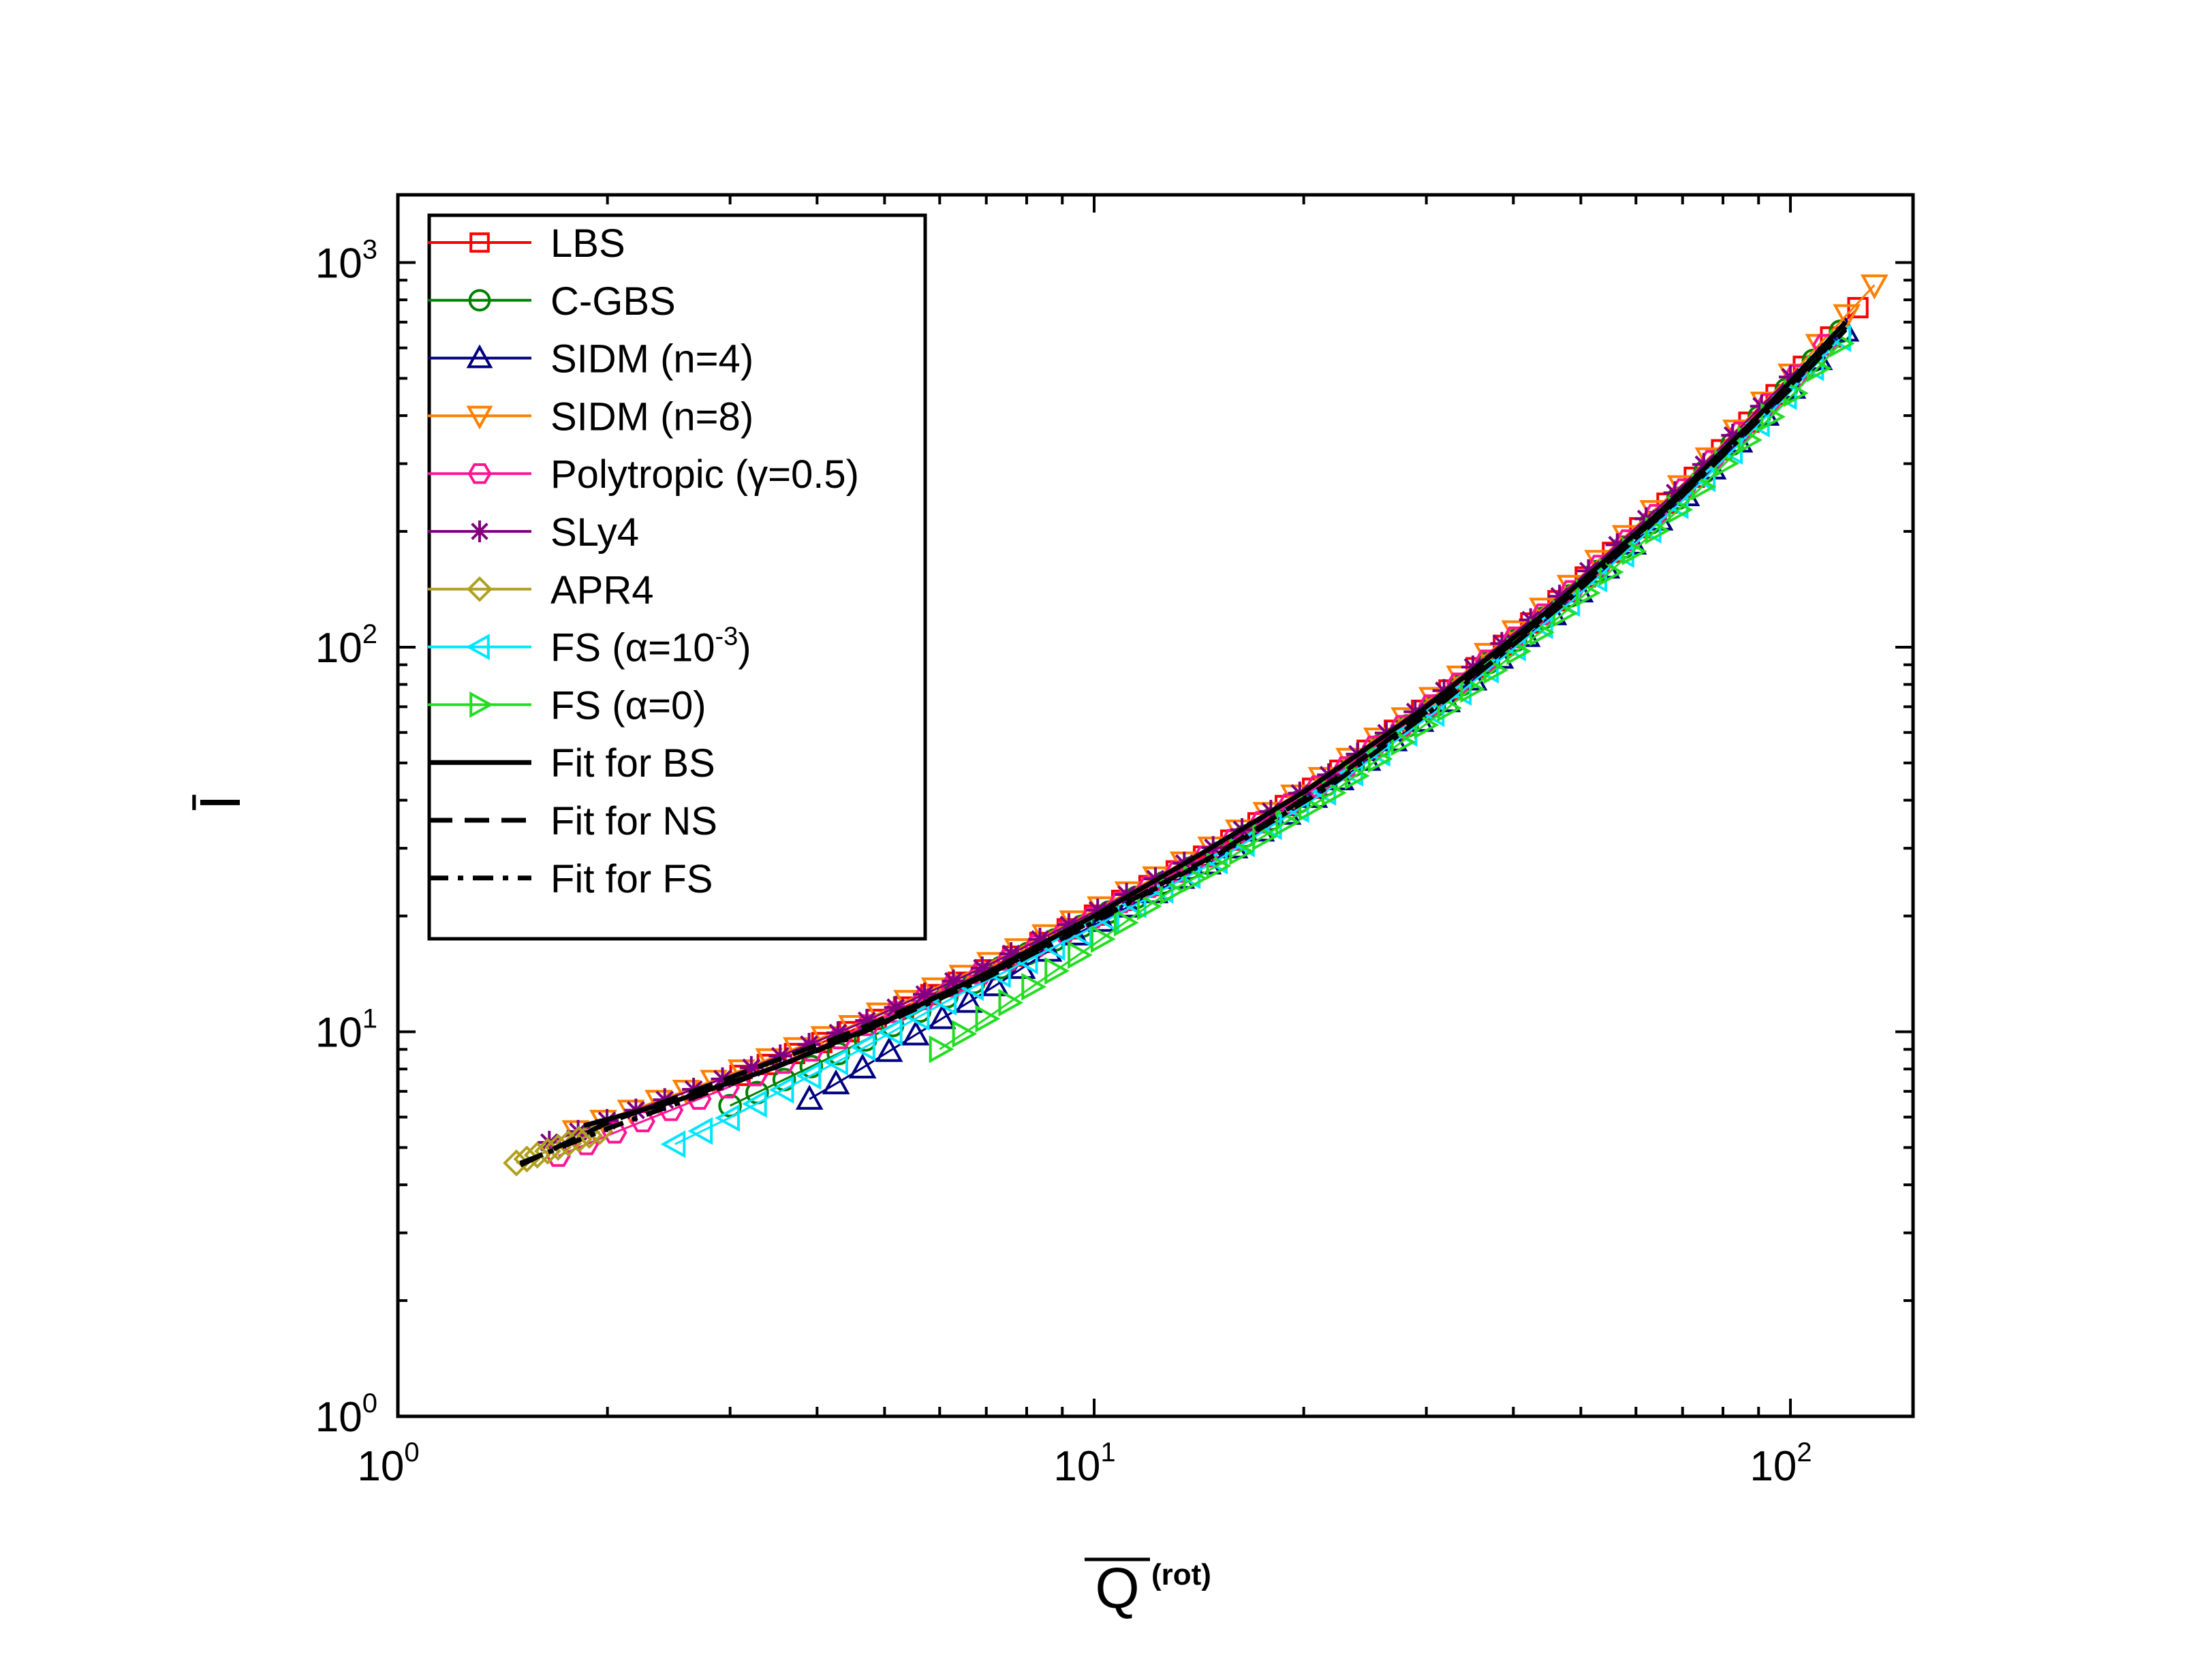 This screenshot has width=2191, height=1680. Describe the element at coordinates (533, 532) in the screenshot. I see `legend-entry: SLy4` at that location.